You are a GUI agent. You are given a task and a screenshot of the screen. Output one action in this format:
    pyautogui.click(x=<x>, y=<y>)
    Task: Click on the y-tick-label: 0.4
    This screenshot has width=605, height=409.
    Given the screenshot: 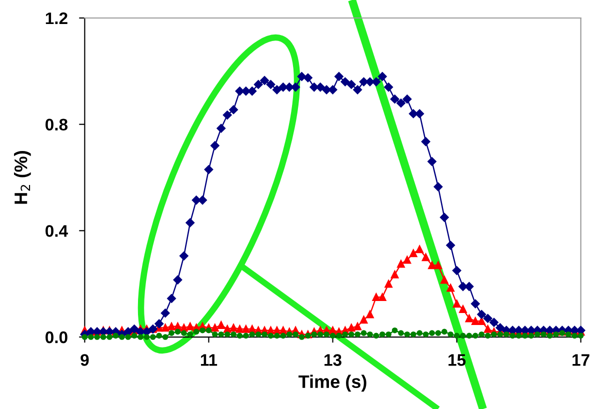 What is the action you would take?
    pyautogui.click(x=57, y=231)
    